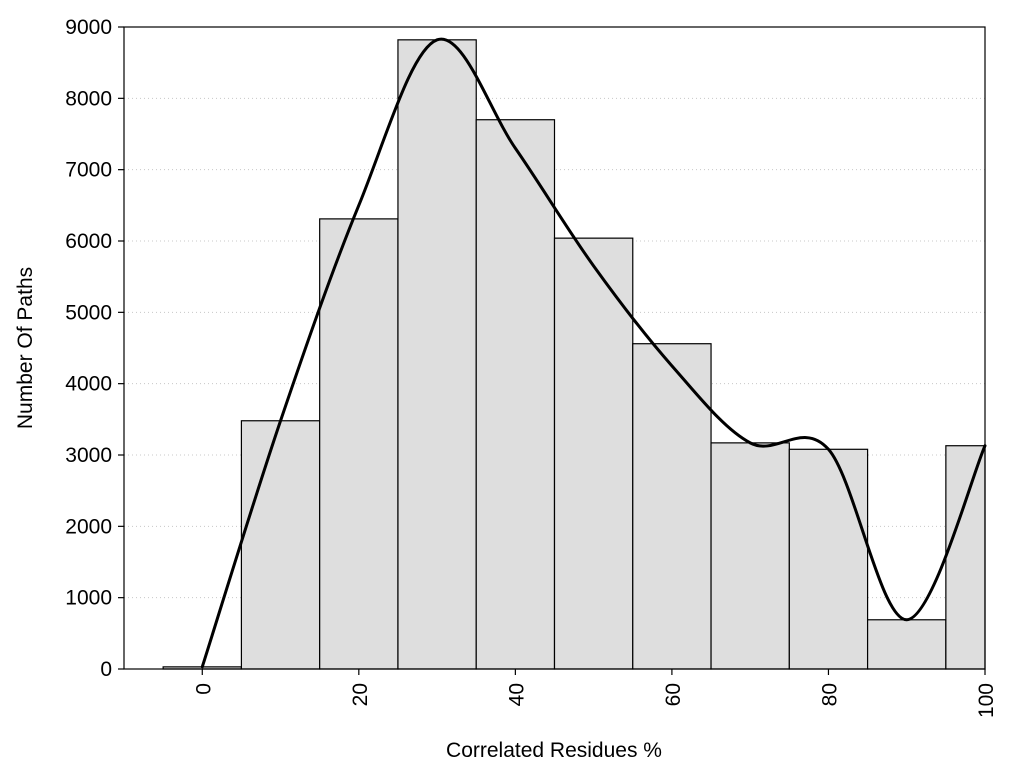 Image resolution: width=1024 pixels, height=768 pixels. Describe the element at coordinates (88, 27) in the screenshot. I see `y-tick-label-9000: 9000` at that location.